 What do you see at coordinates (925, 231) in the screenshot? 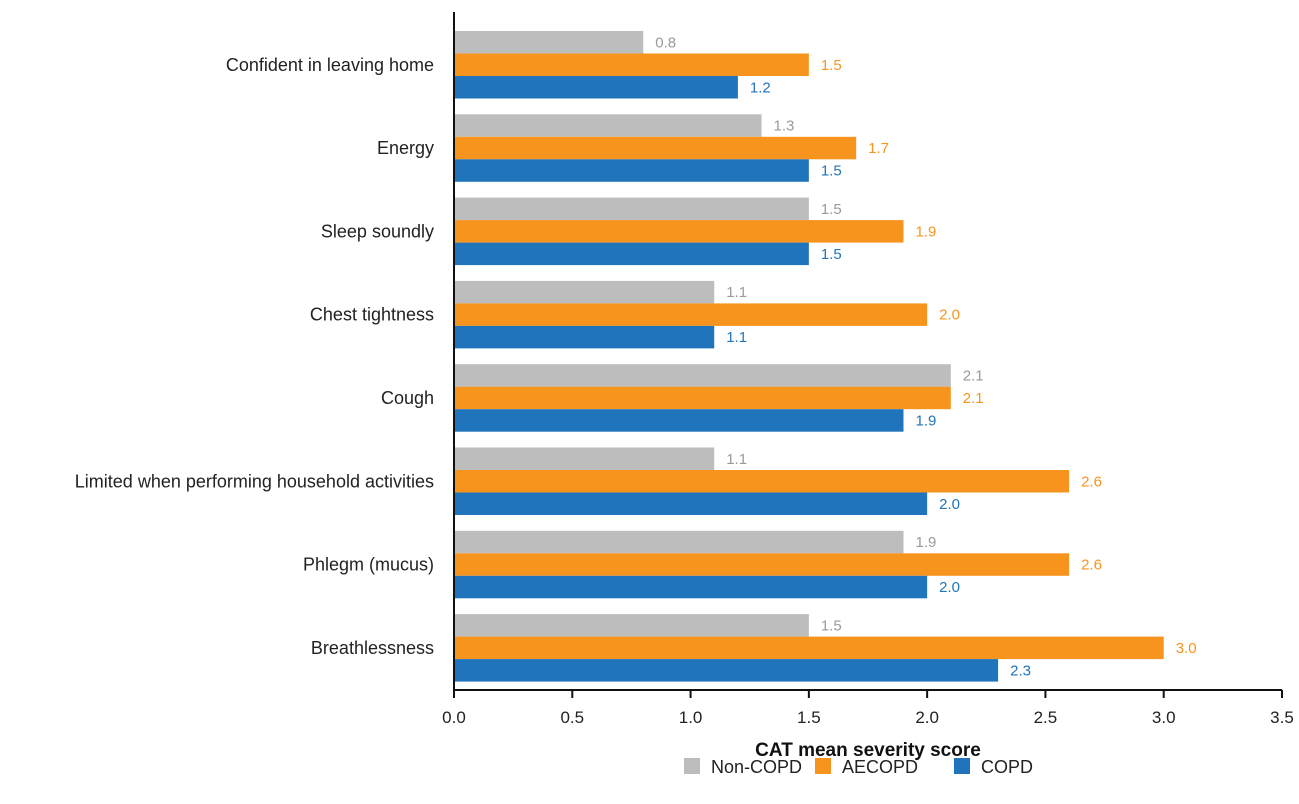
I see `value-label-aecopd: 1.9` at bounding box center [925, 231].